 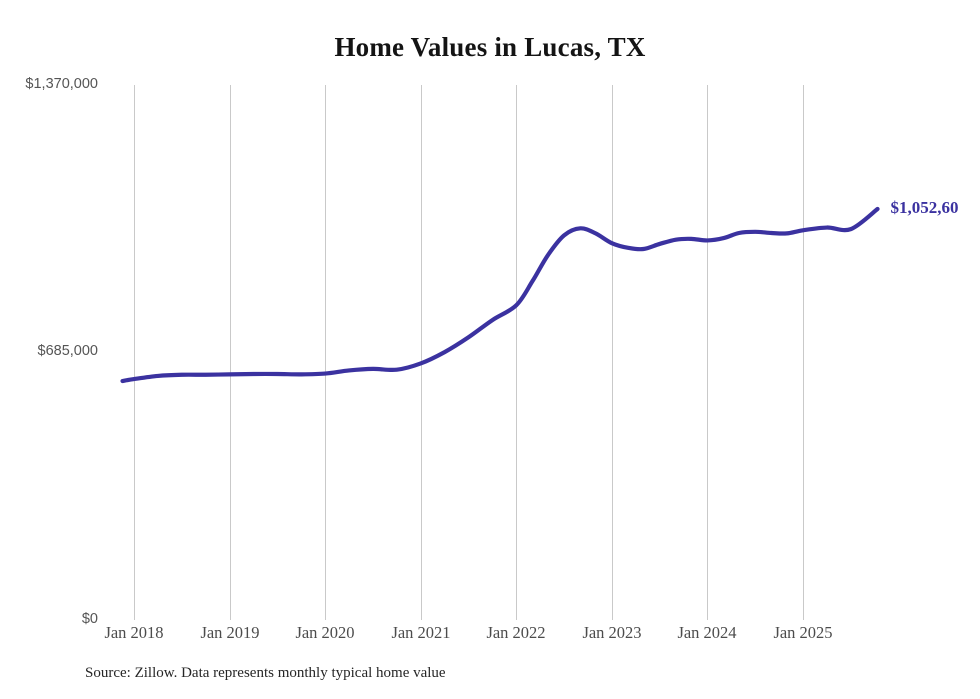 I want to click on gridline-jan-2021, so click(x=421, y=352).